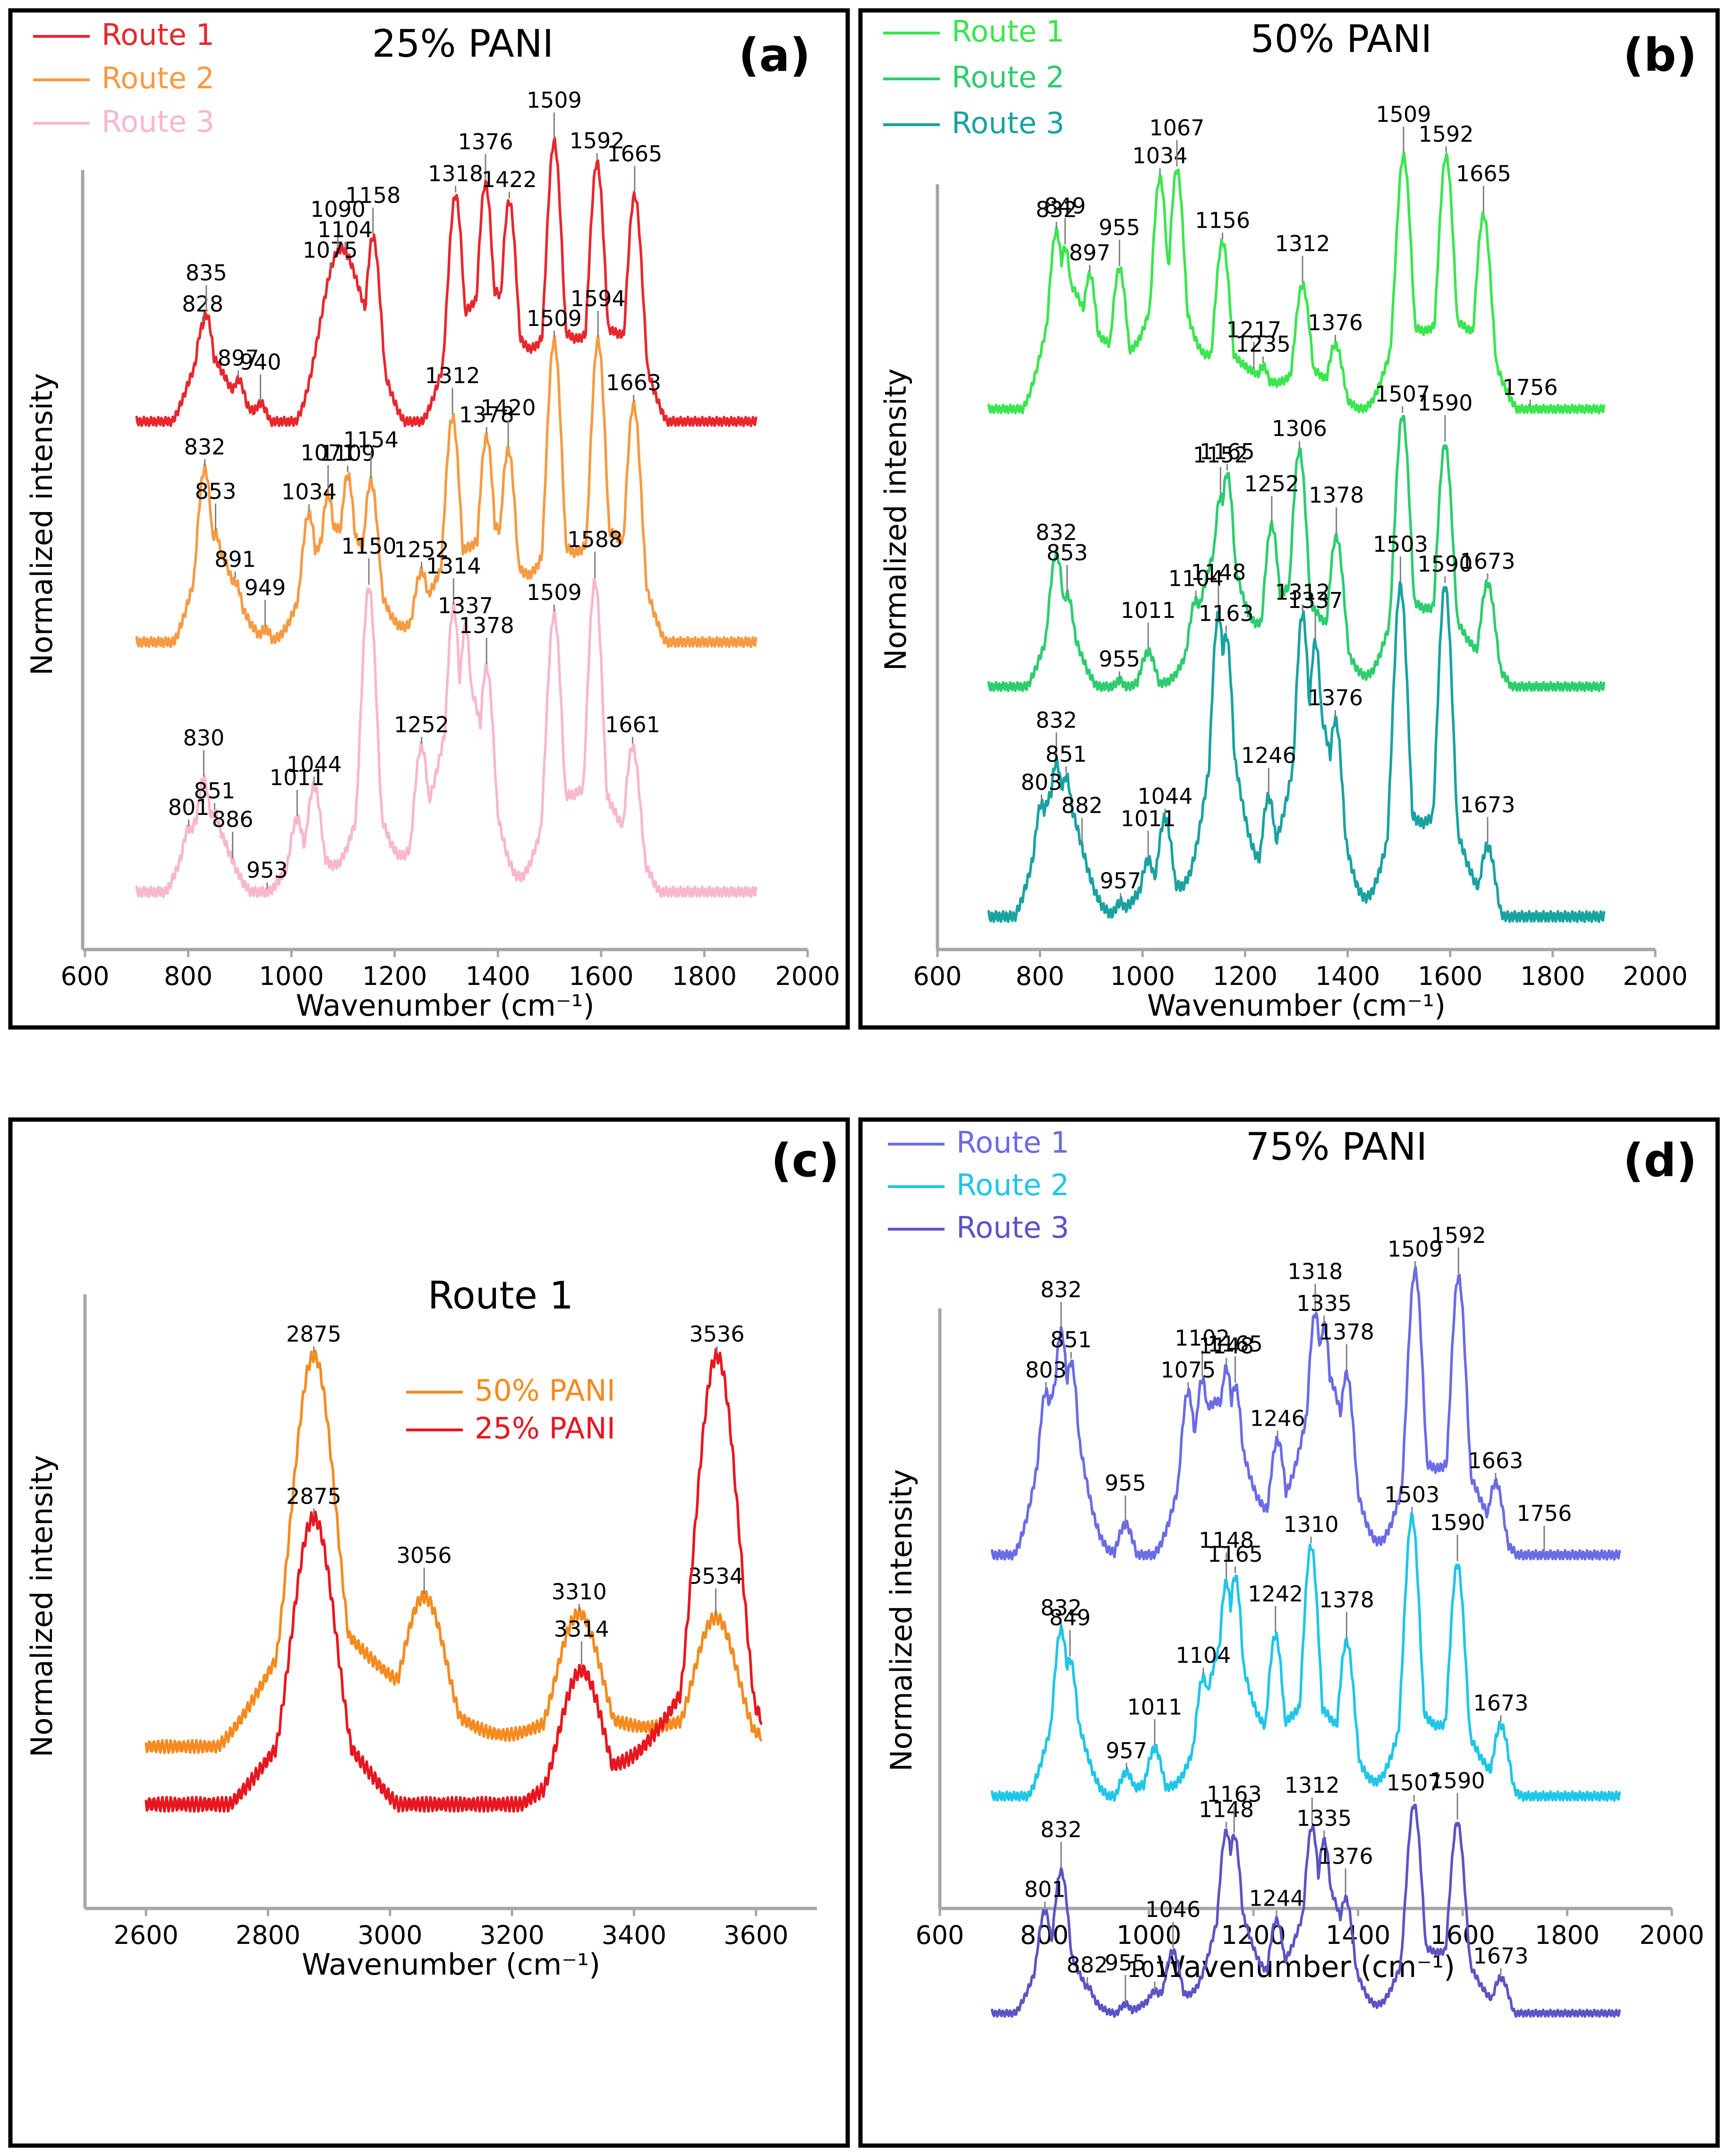 This screenshot has height=2156, width=1728. Describe the element at coordinates (511, 1935) in the screenshot. I see `x-tick-label: 3200` at that location.